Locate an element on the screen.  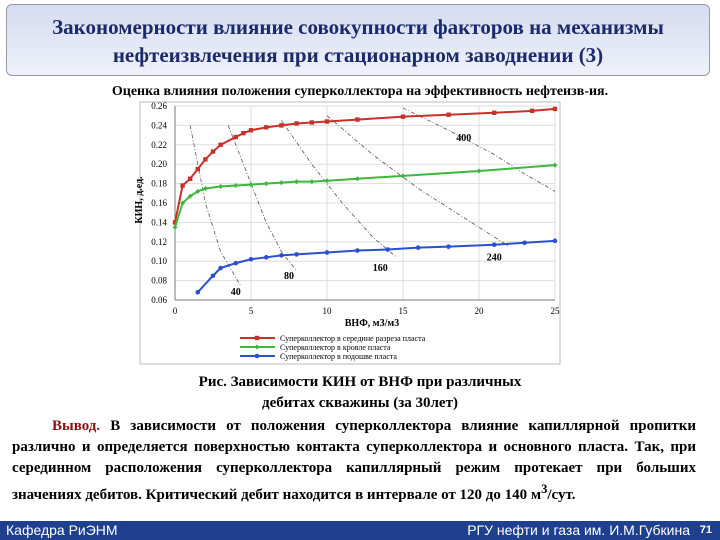
y-tick-label: 0.14 is located at coordinates (159, 222).